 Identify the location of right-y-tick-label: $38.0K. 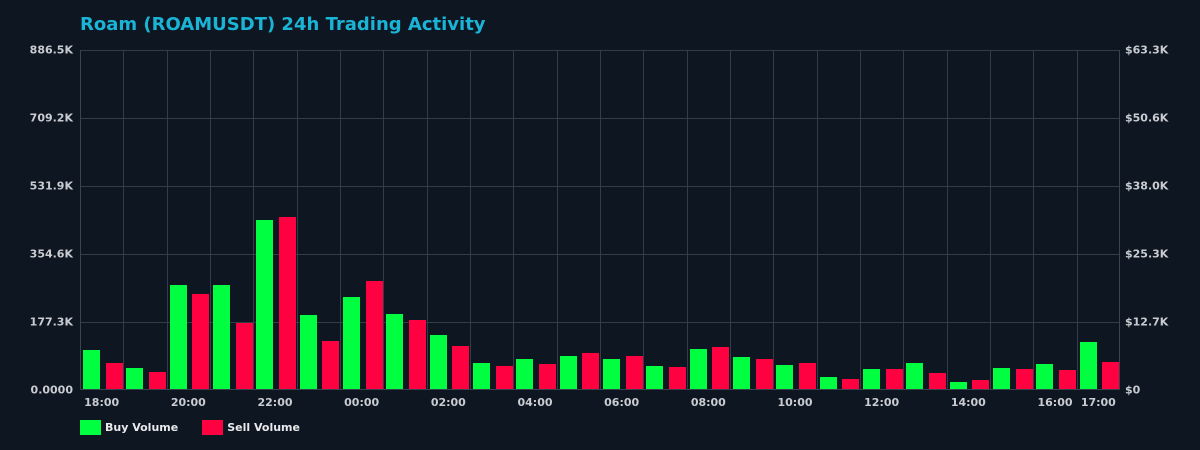
(1147, 186).